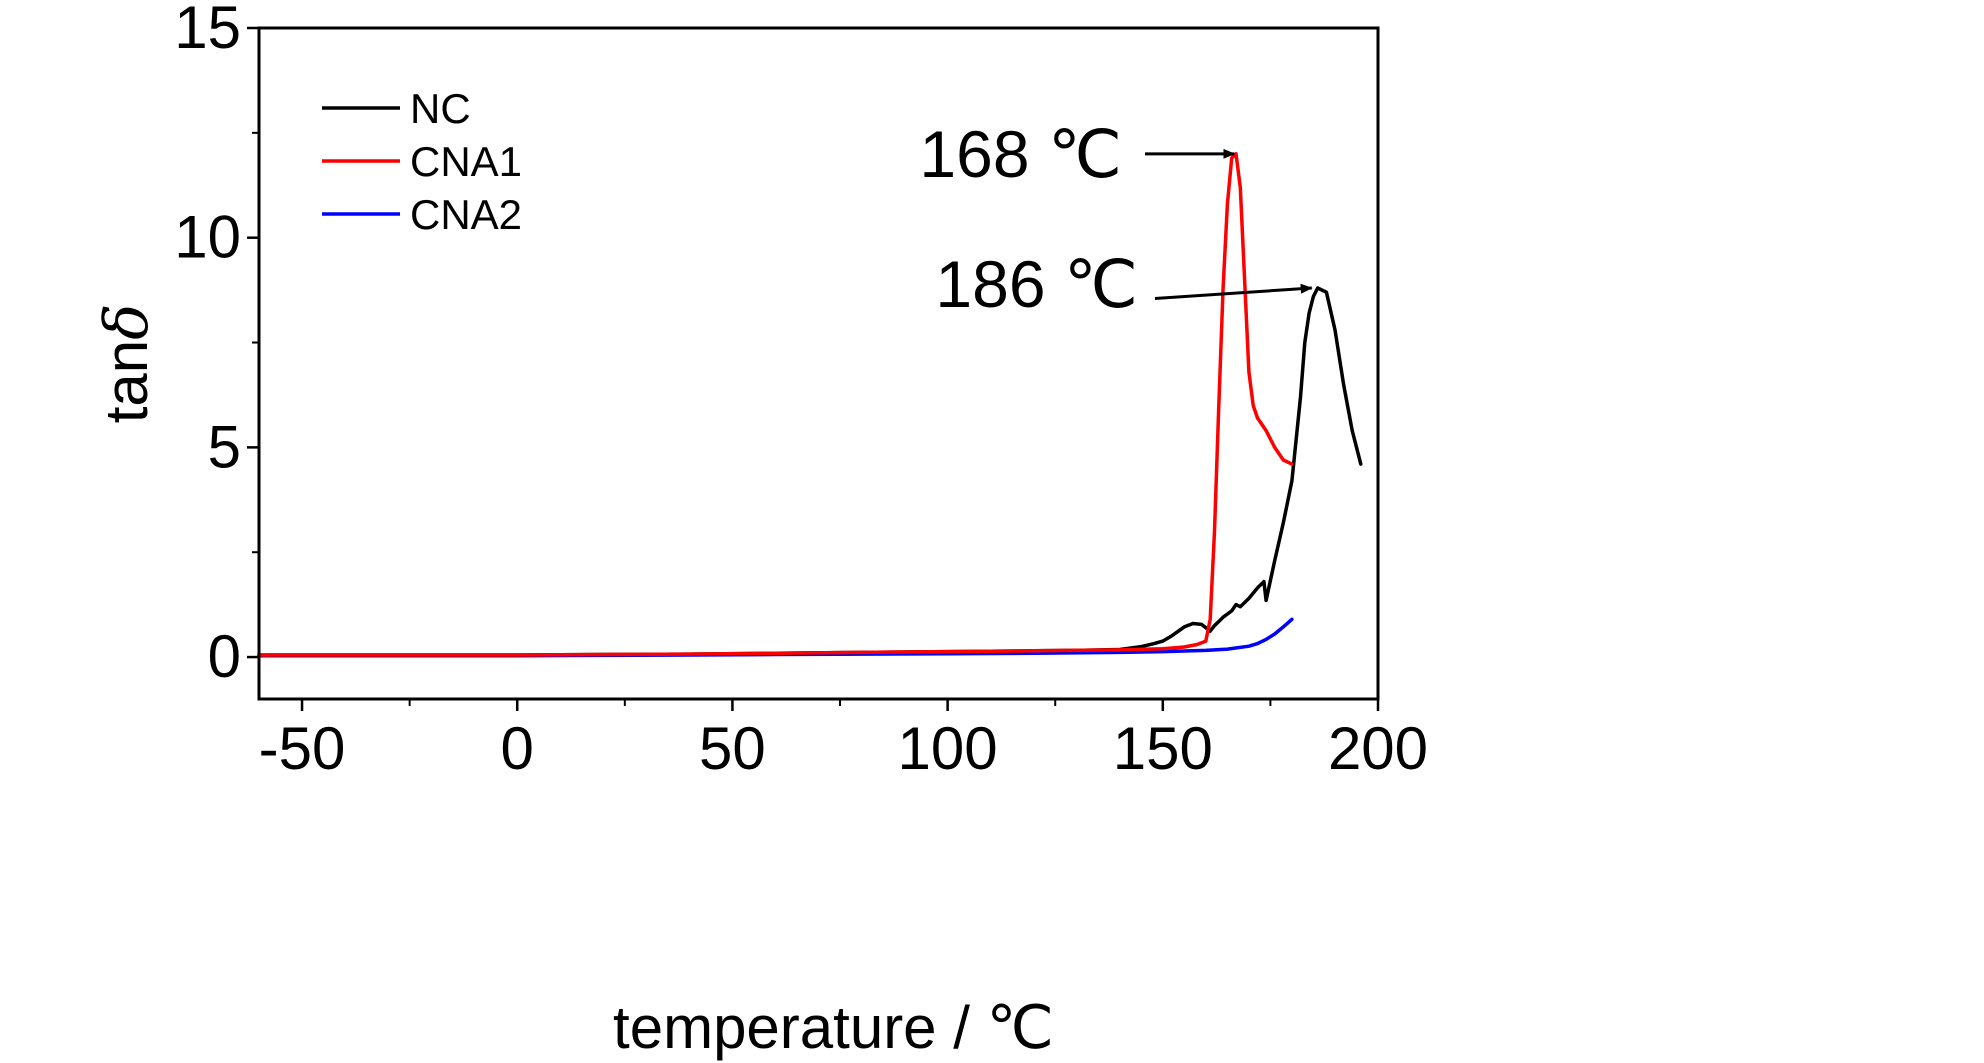 This screenshot has width=1984, height=1063. I want to click on y-axis-title: tanδ, so click(127, 364).